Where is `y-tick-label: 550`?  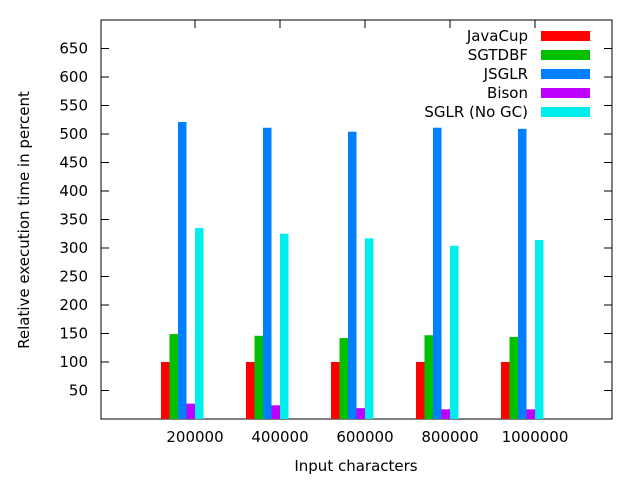 y-tick-label: 550 is located at coordinates (73, 106).